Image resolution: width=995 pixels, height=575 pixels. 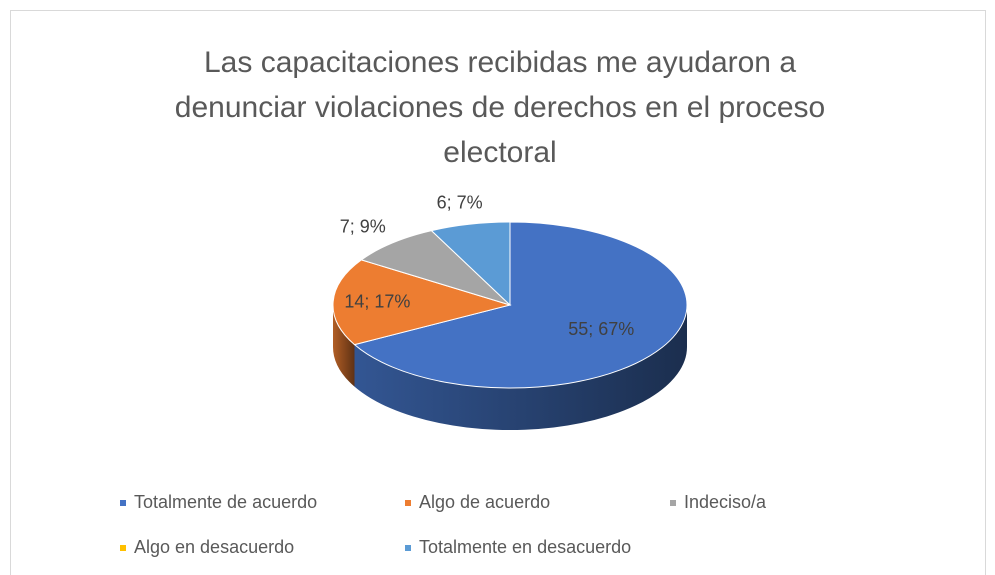 What do you see at coordinates (525, 547) in the screenshot?
I see `legend-label: Totalmente en desacuerdo` at bounding box center [525, 547].